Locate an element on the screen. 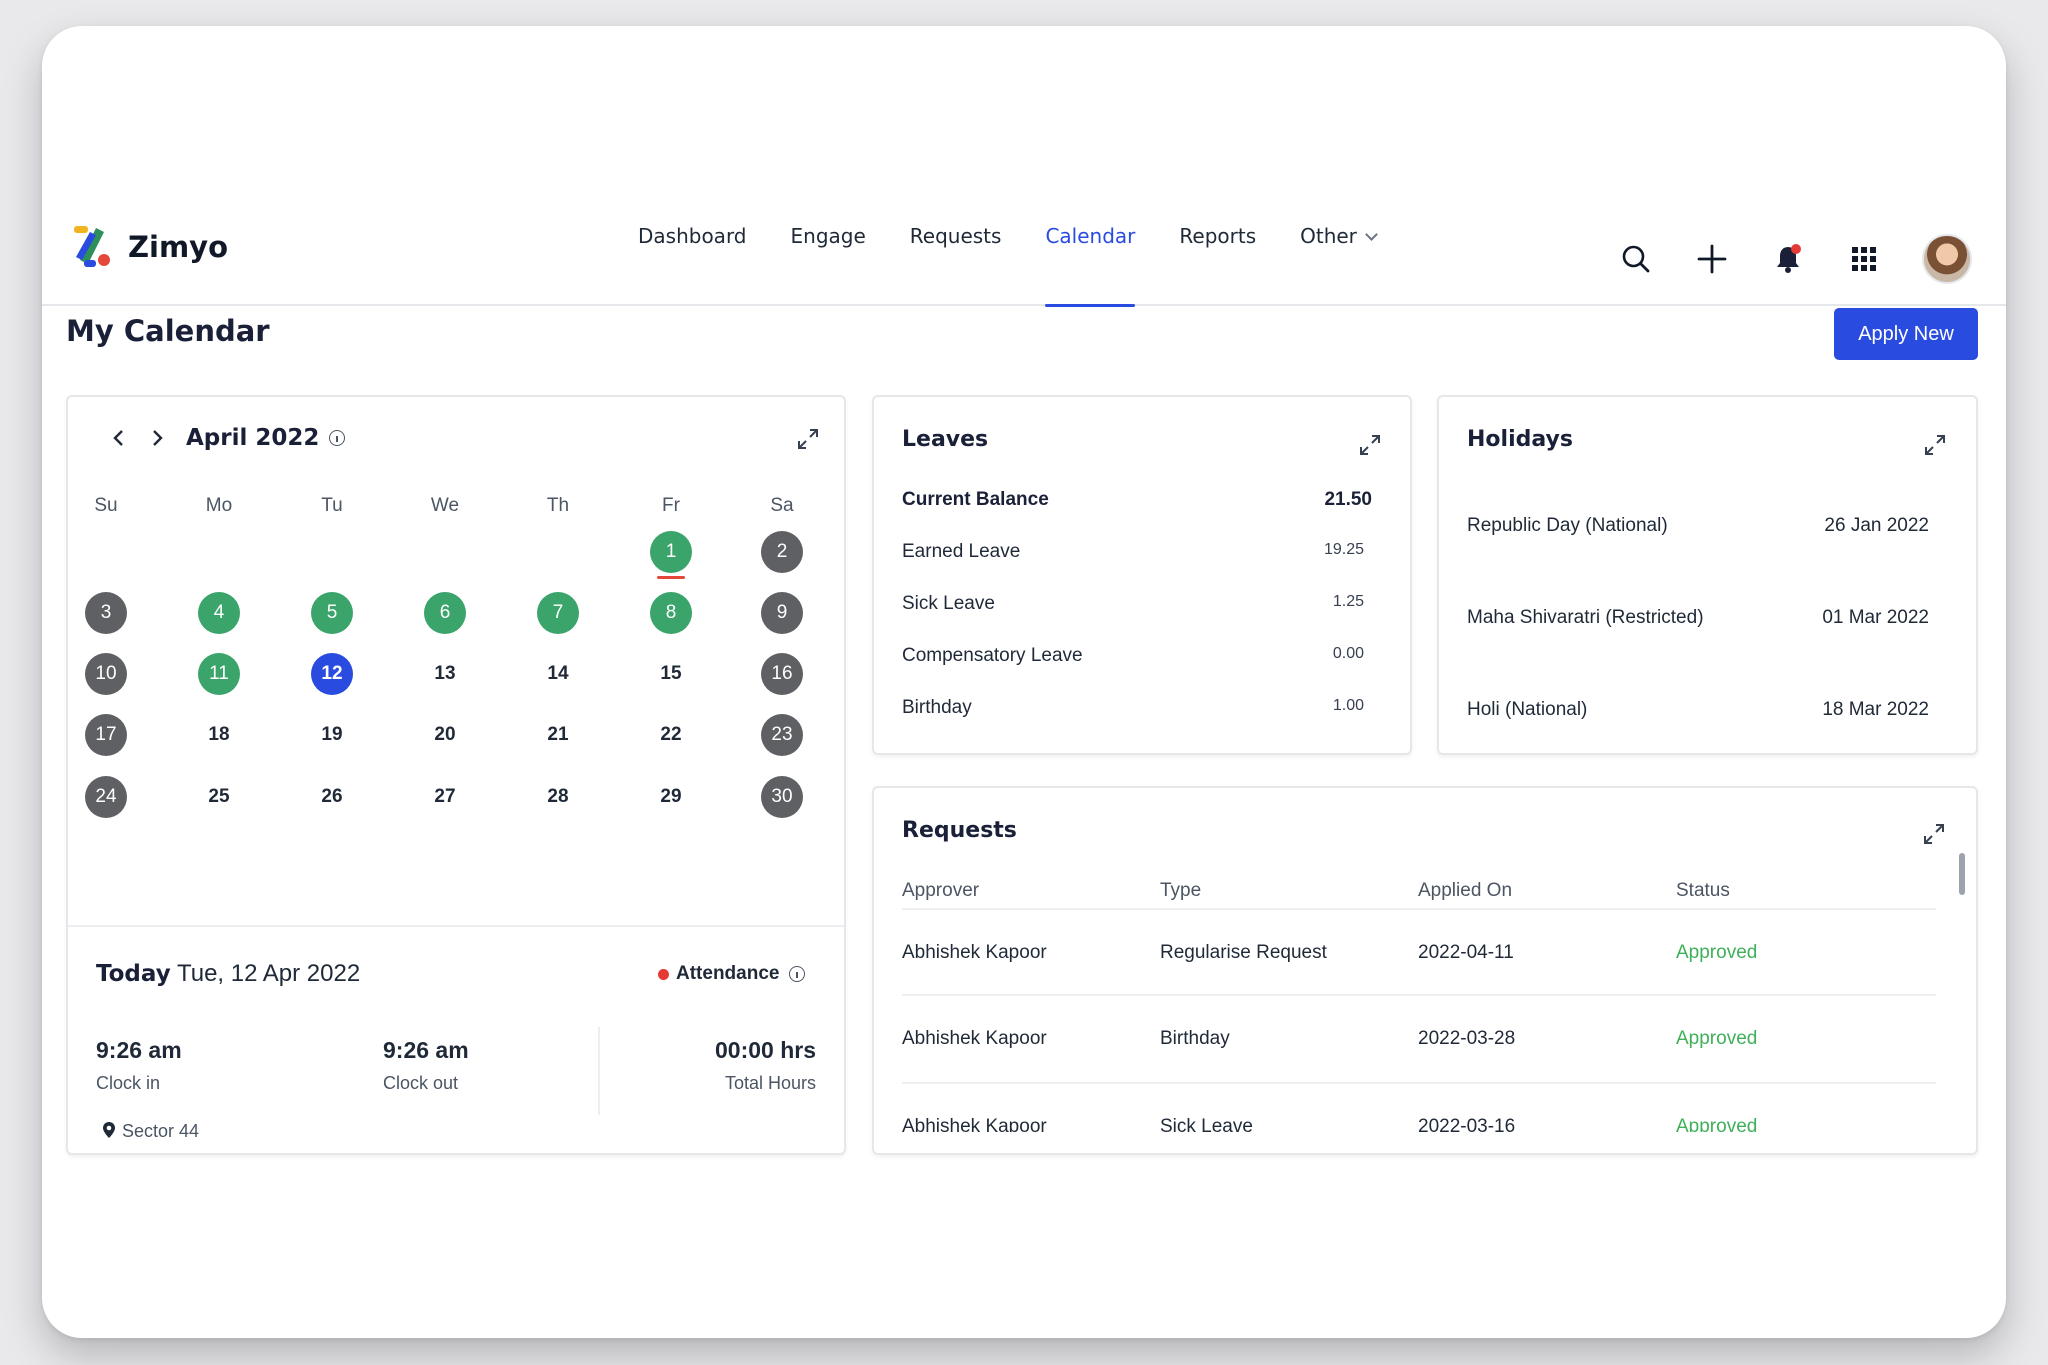 This screenshot has width=2048, height=1365. weekday-label: We is located at coordinates (445, 505).